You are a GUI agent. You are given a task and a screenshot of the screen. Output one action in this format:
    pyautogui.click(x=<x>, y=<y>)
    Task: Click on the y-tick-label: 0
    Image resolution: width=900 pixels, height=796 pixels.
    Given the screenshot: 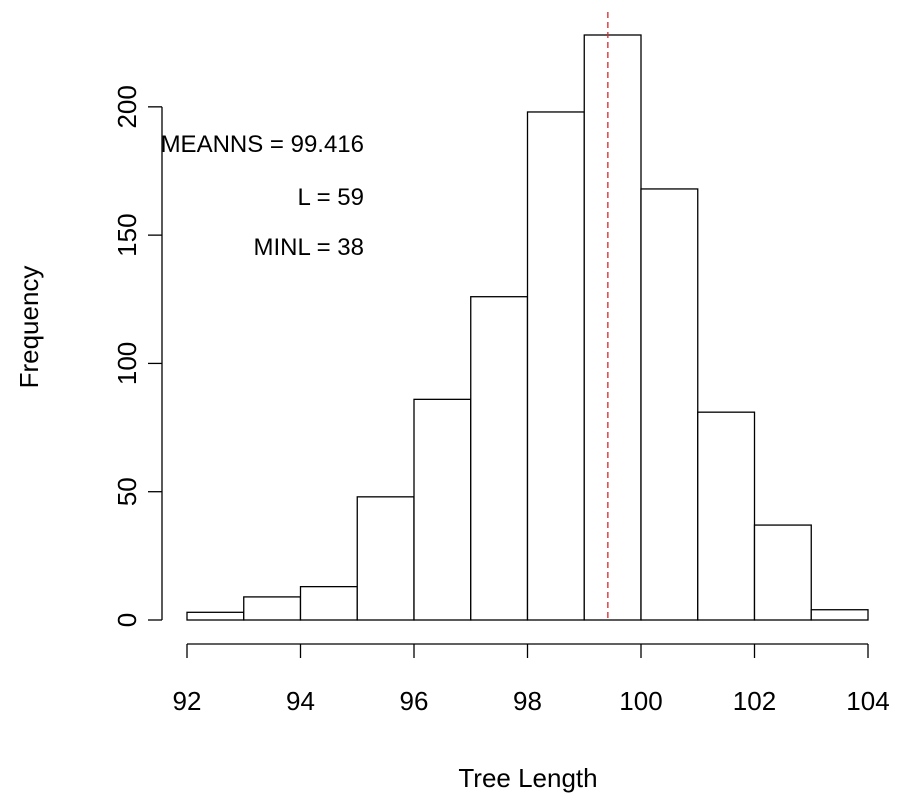 What is the action you would take?
    pyautogui.click(x=127, y=620)
    